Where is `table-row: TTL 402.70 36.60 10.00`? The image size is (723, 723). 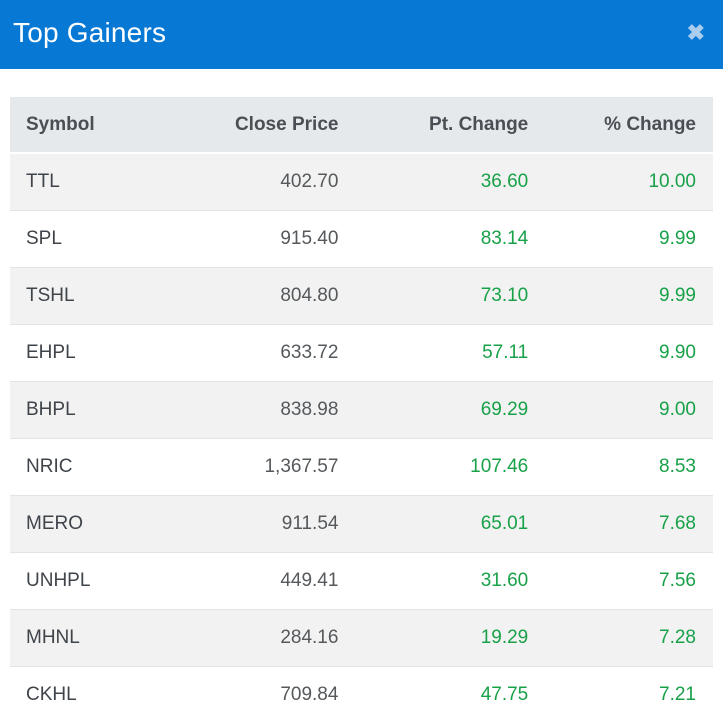 table-row: TTL 402.70 36.60 10.00 is located at coordinates (361, 182).